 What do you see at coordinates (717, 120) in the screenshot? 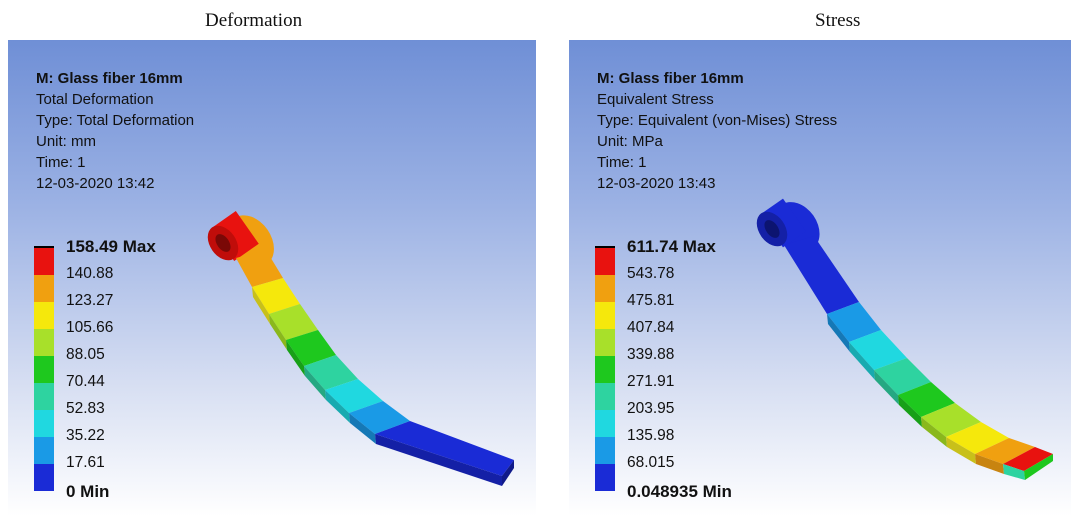
I see `stress-result-type: Type: Equivalent (von-Mises) Stress` at bounding box center [717, 120].